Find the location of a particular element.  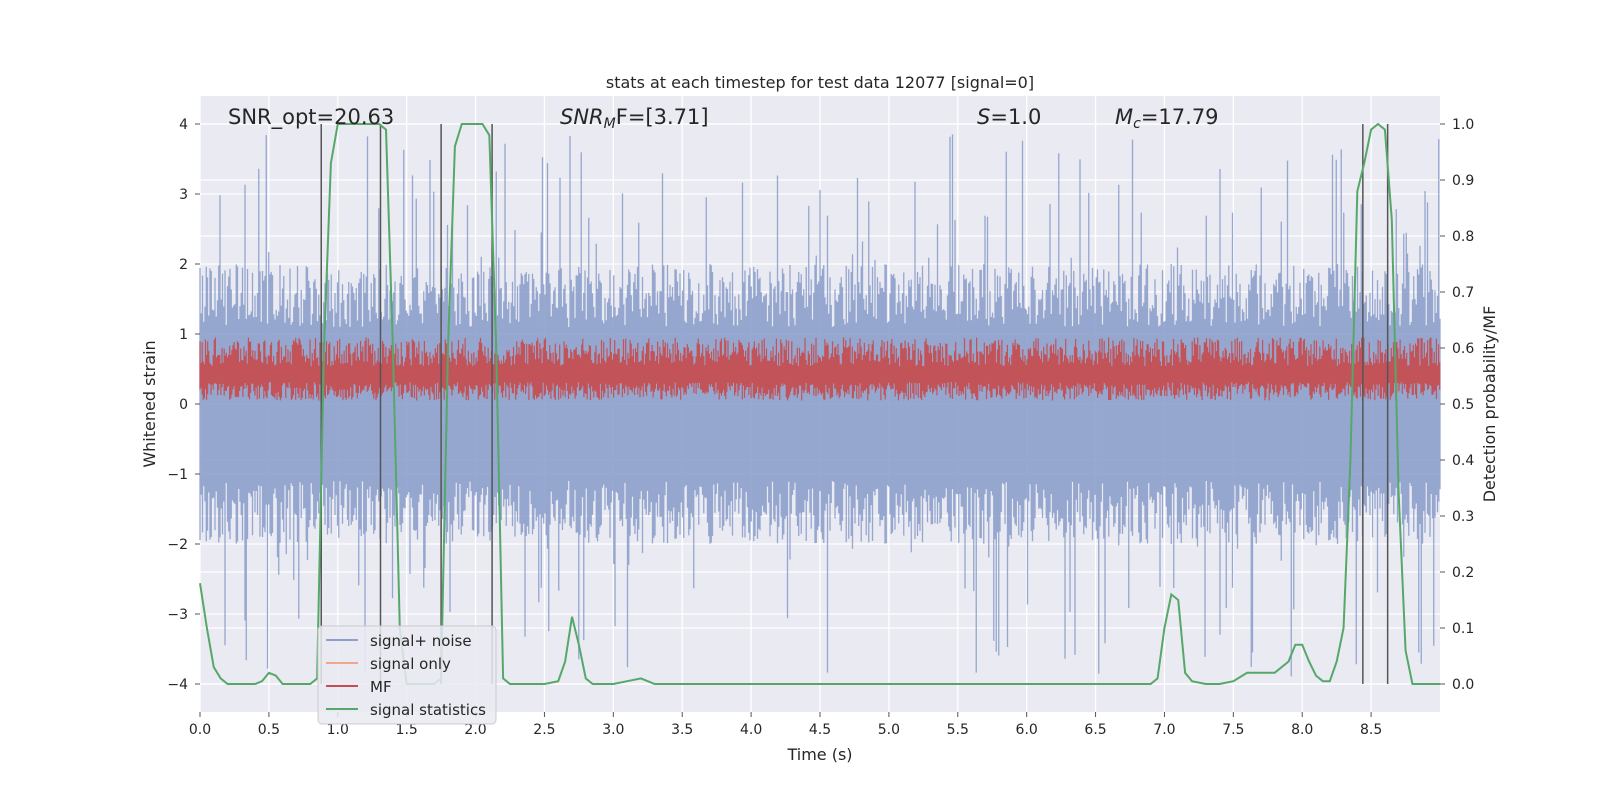

y2-tick-label: 1.0 is located at coordinates (1463, 125).